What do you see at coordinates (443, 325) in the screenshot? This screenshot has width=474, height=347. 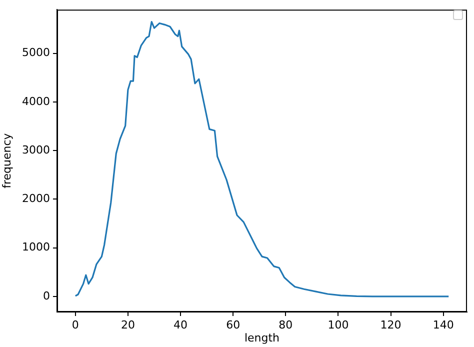 I see `x-tick-label: 140` at bounding box center [443, 325].